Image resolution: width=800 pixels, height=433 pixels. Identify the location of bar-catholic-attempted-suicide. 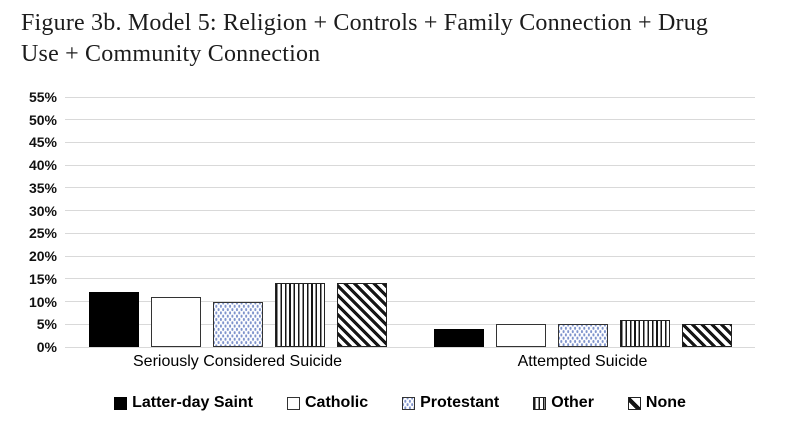
(520, 335).